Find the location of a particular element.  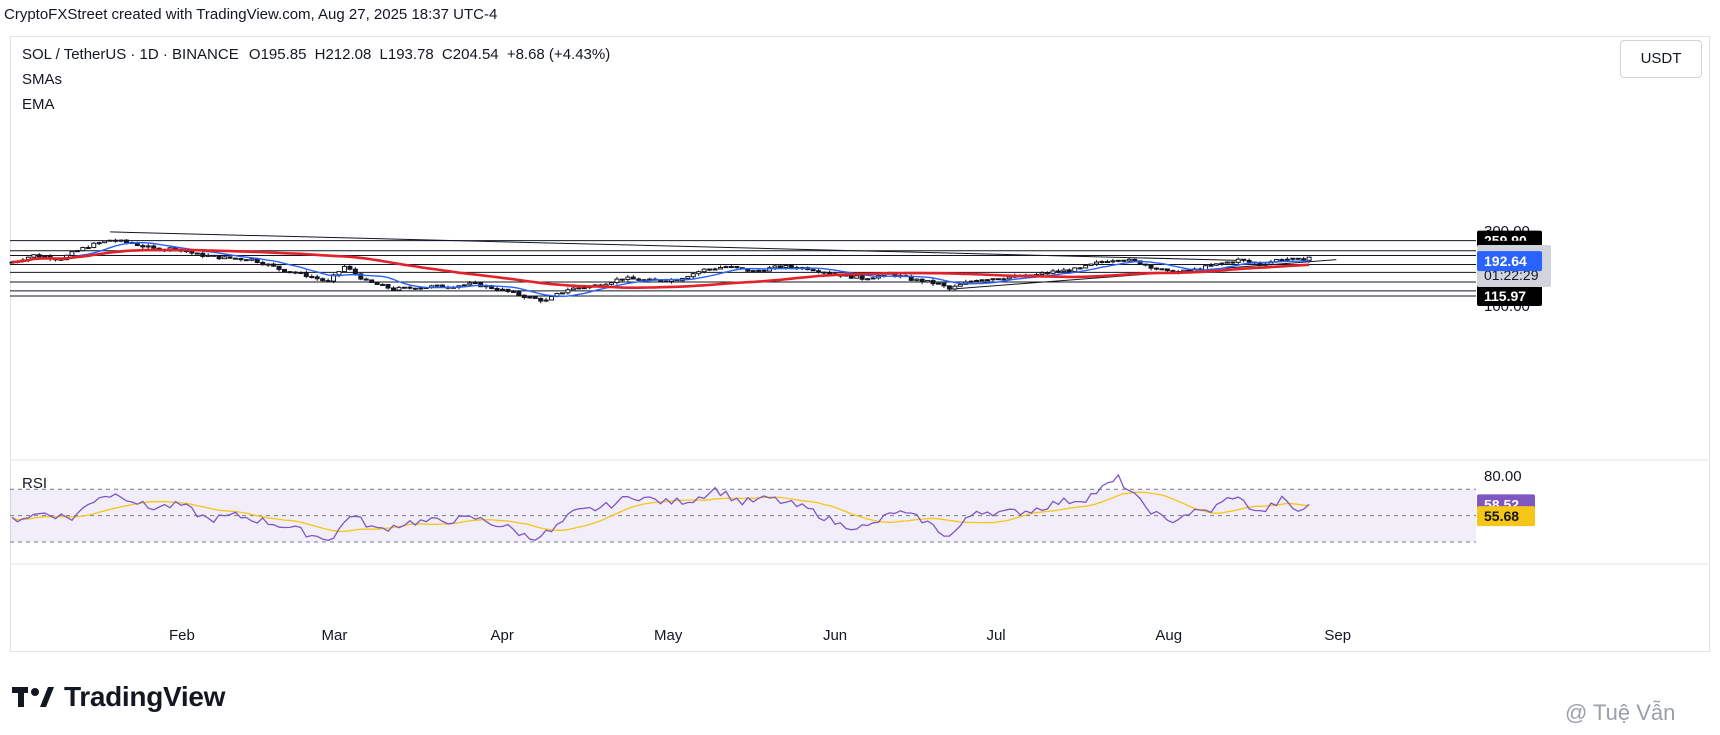

sma-line is located at coordinates (660, 270).